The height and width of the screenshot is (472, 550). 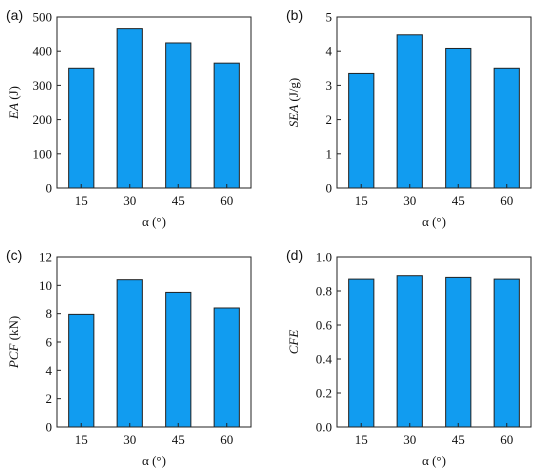 I want to click on panel-label: (a), so click(x=14, y=15).